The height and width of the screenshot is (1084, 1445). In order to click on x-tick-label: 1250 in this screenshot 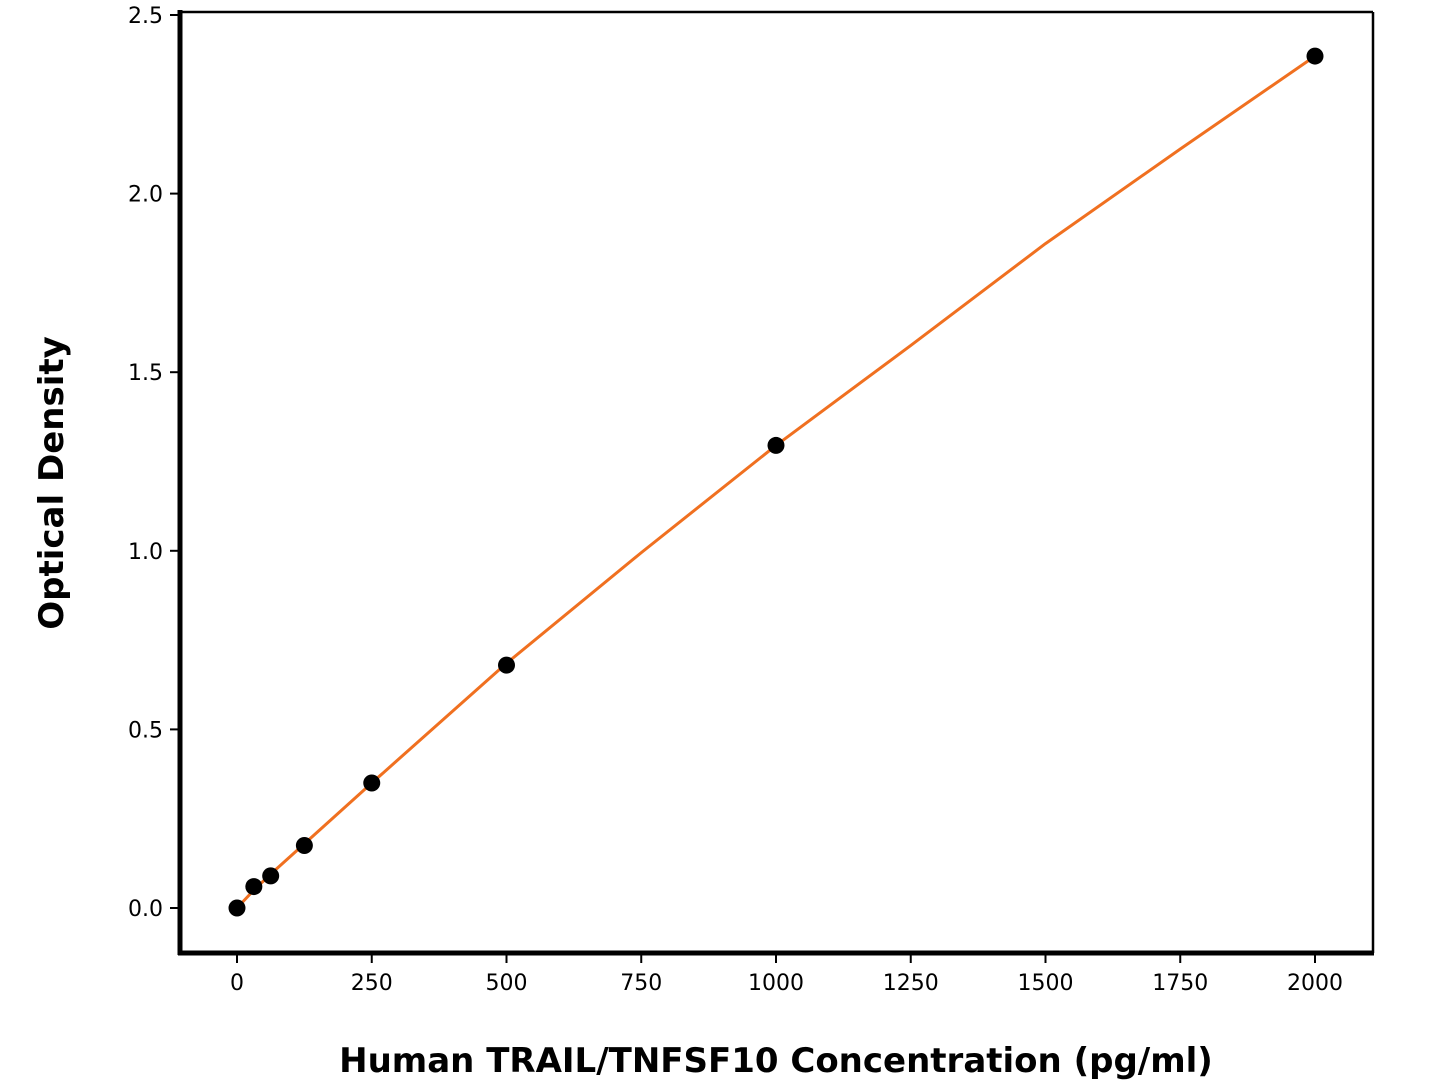, I will do `click(911, 983)`.